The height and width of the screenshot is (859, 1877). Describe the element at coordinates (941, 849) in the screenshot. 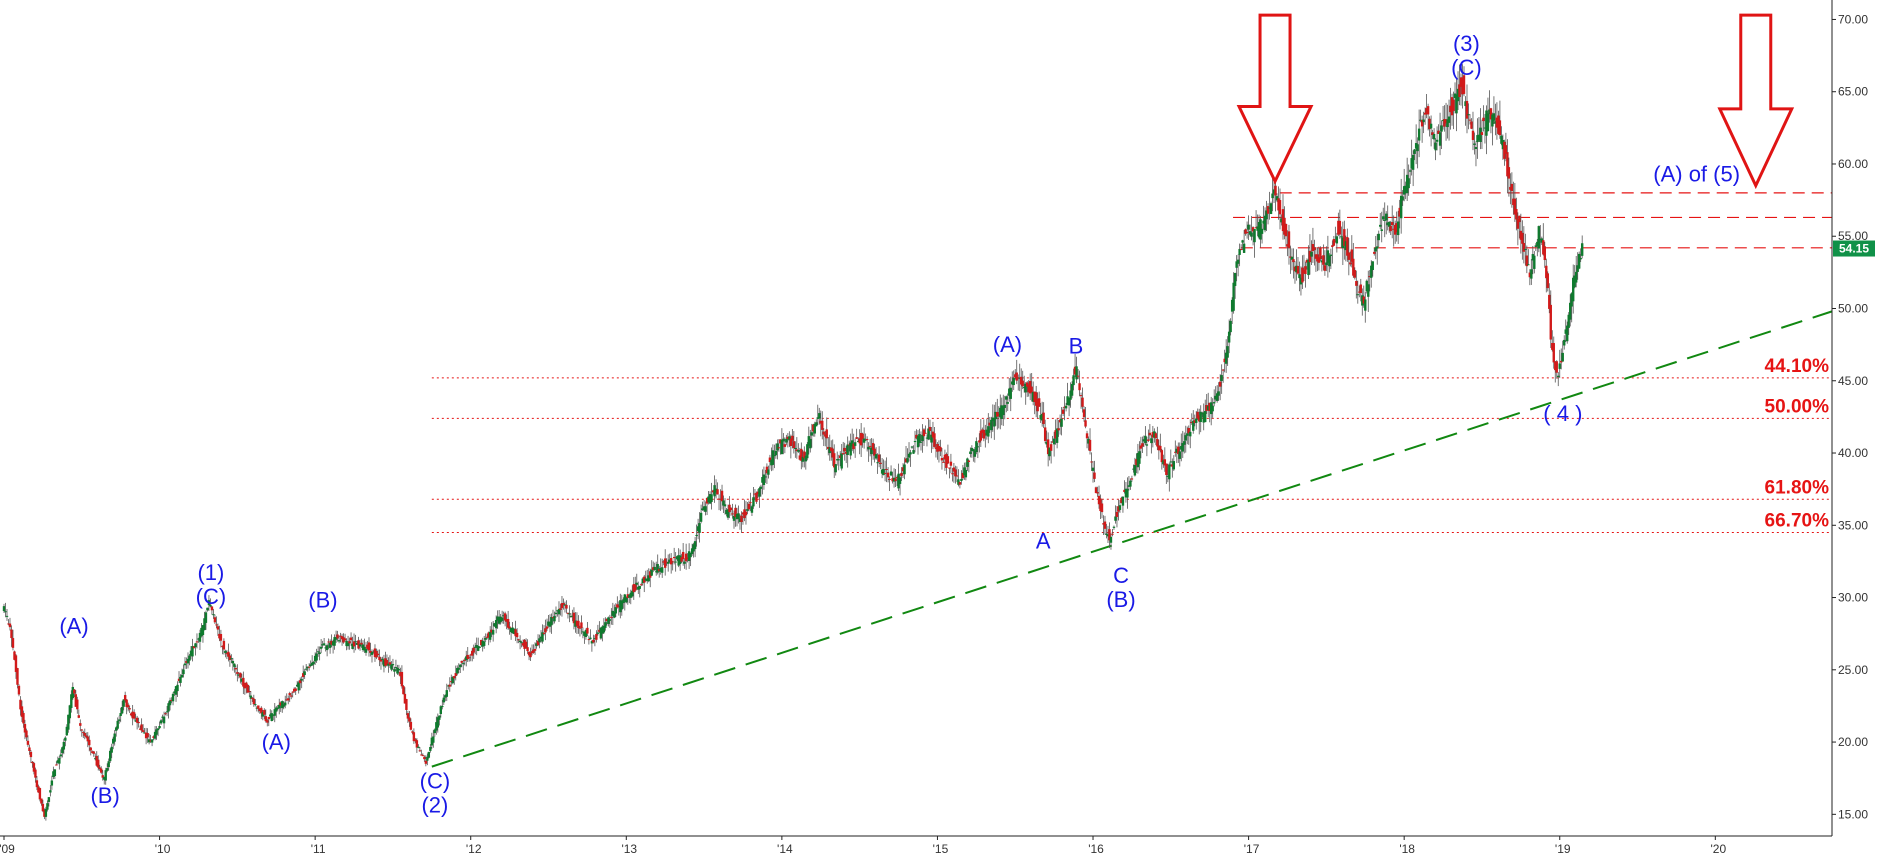

I see `x-tick-label-6: '15` at that location.